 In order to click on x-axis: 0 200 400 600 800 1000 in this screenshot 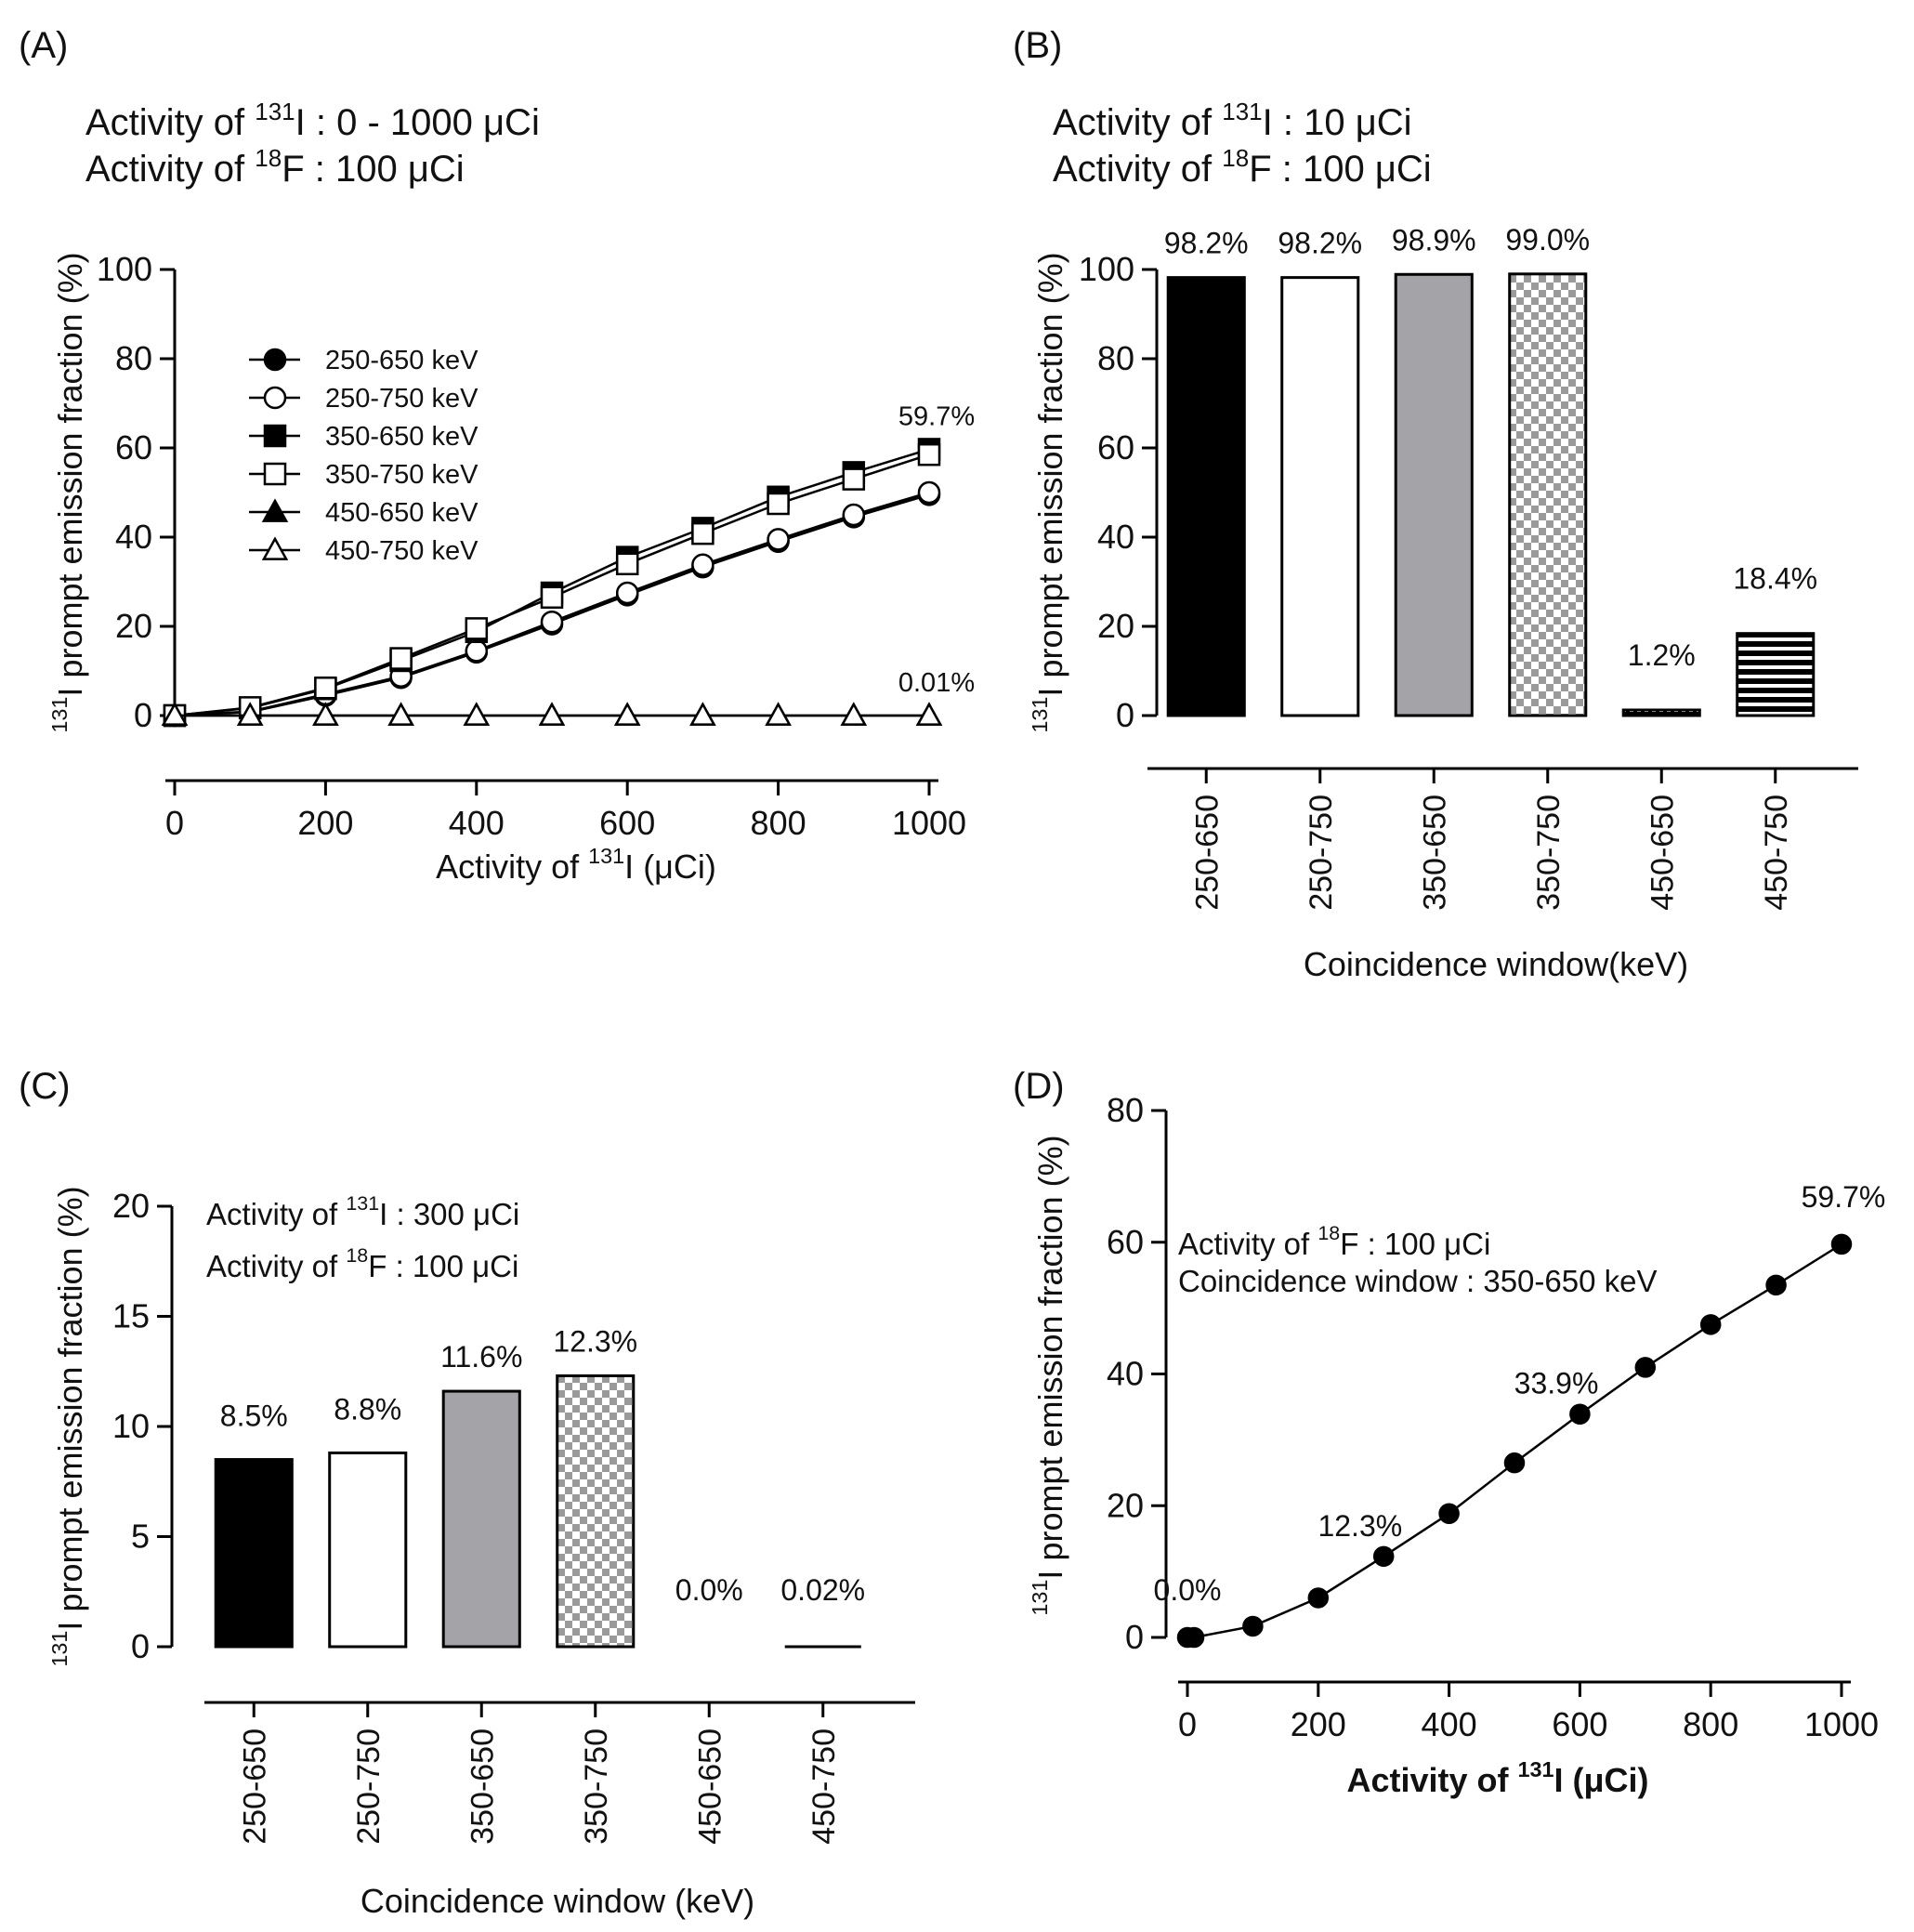, I will do `click(565, 810)`.